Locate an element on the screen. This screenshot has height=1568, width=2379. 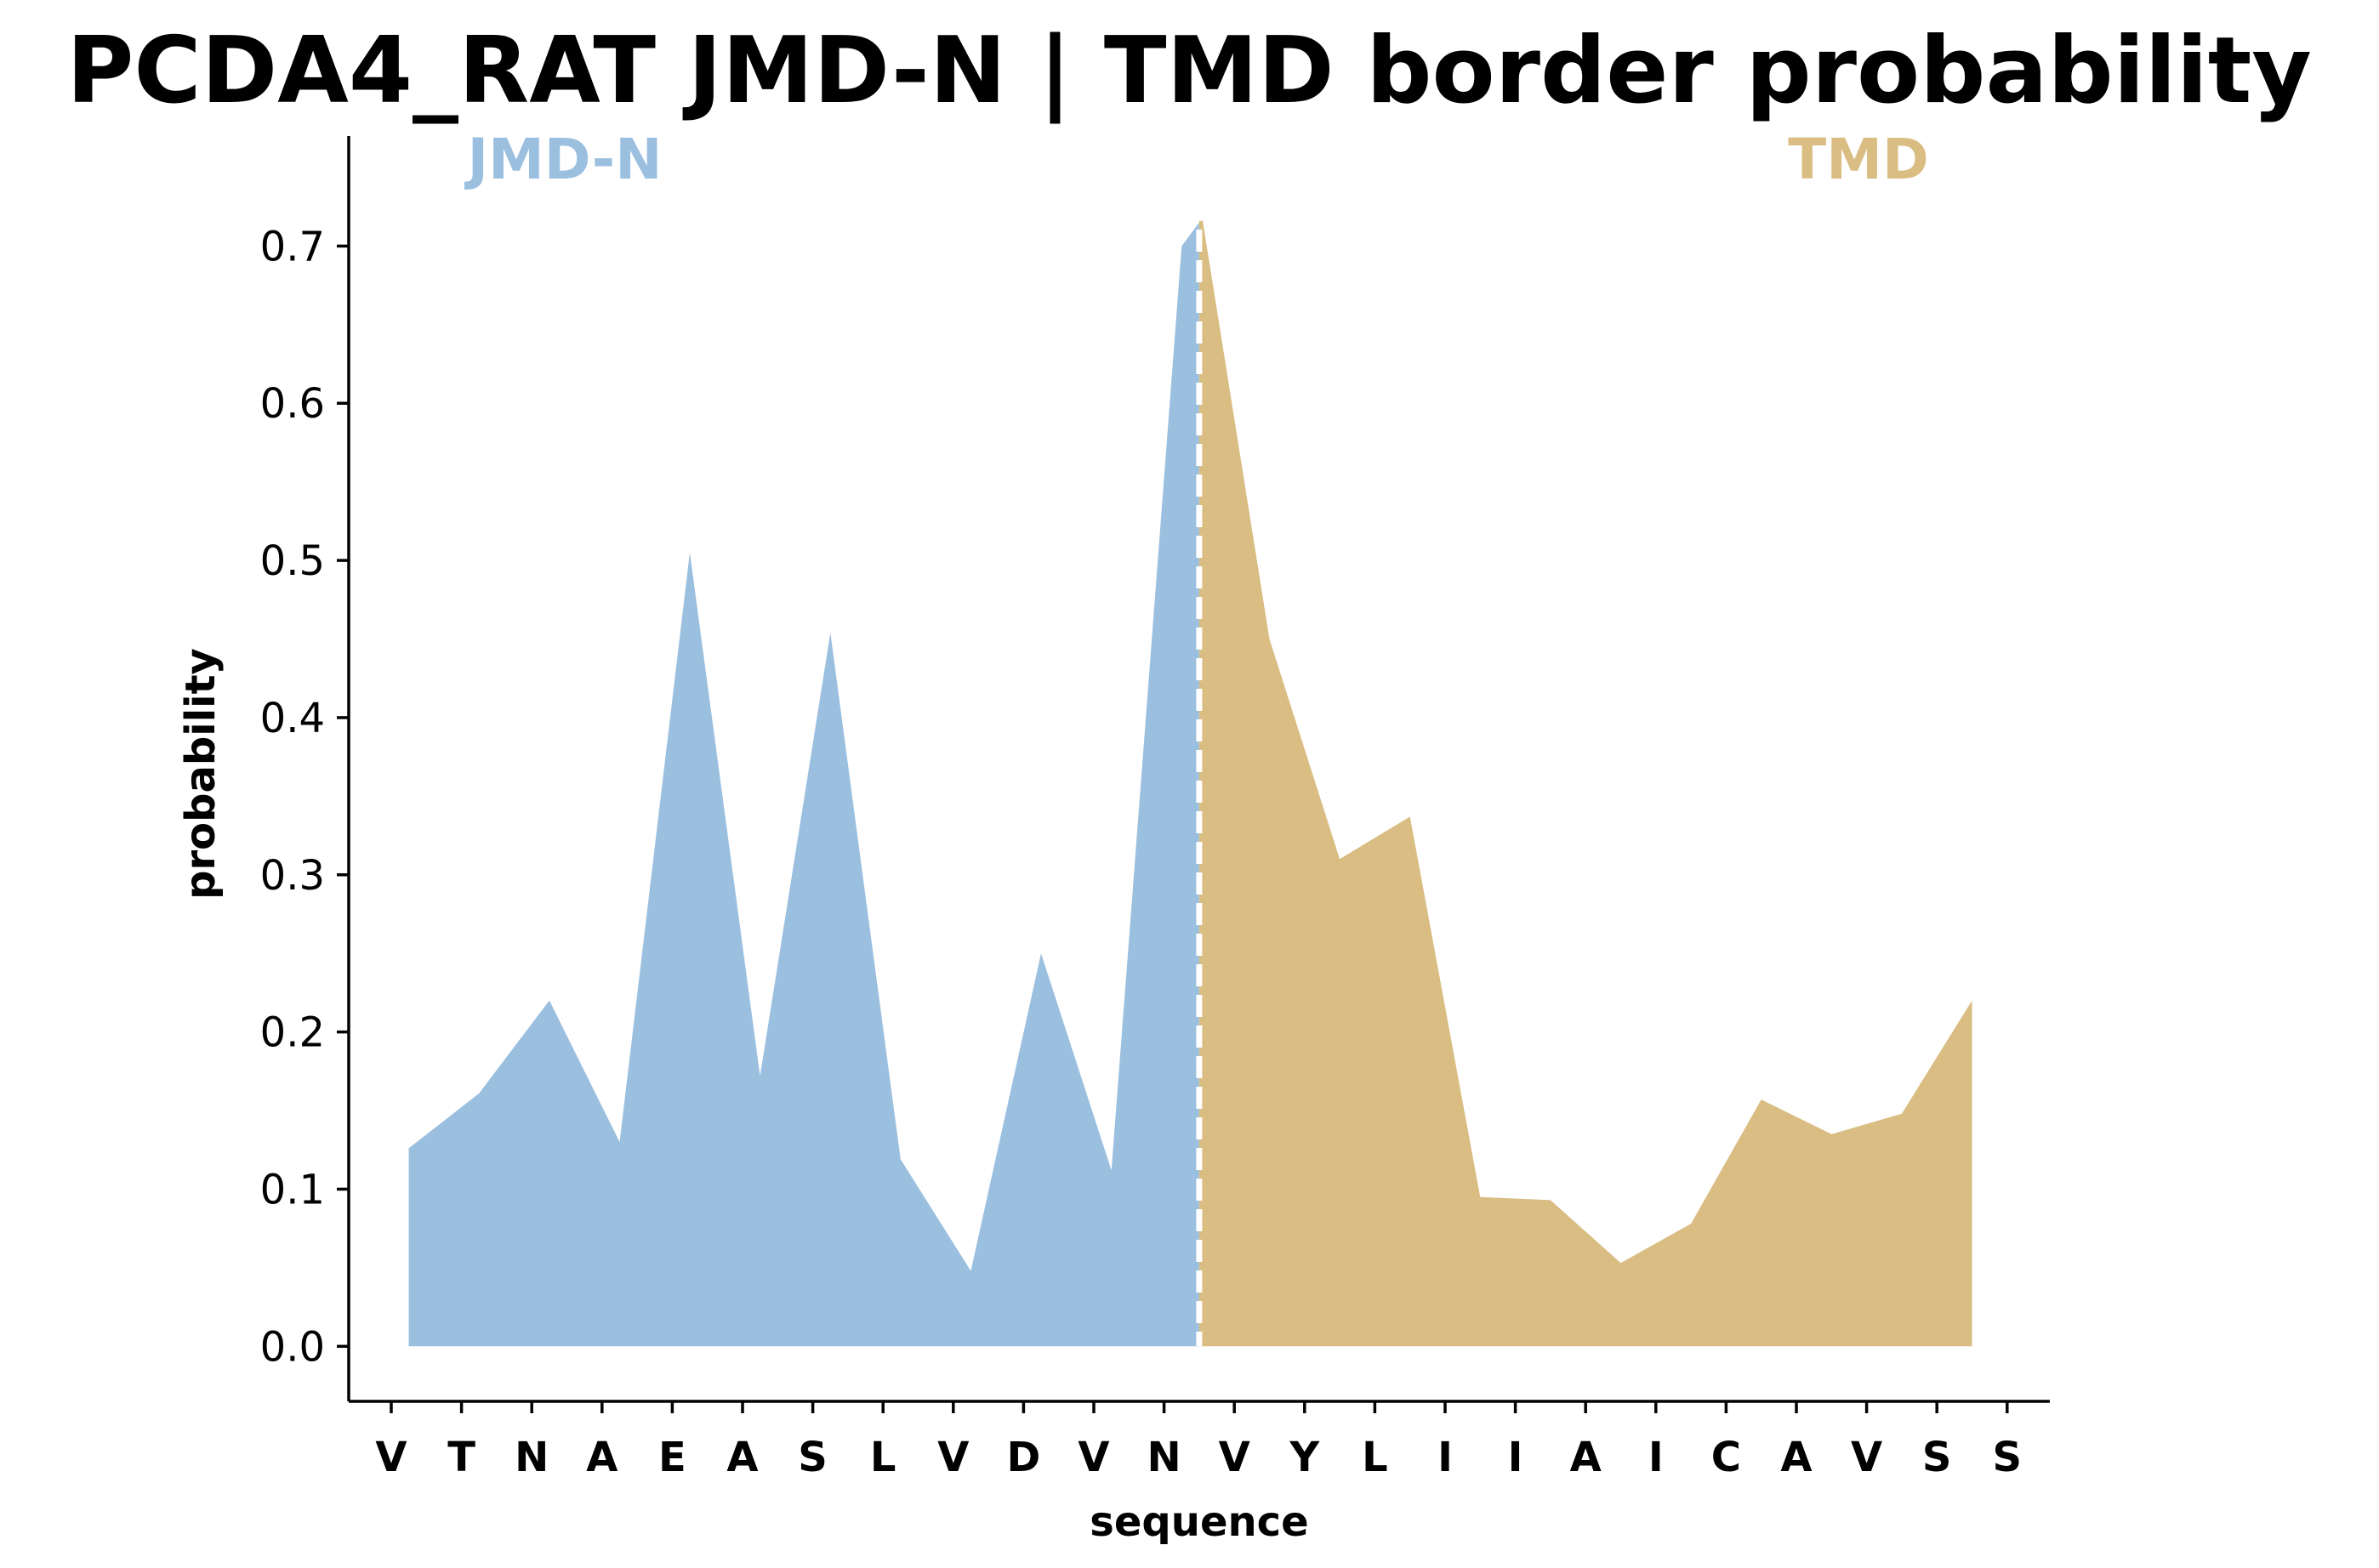
y-tick-label: 0.4 is located at coordinates (292, 718).